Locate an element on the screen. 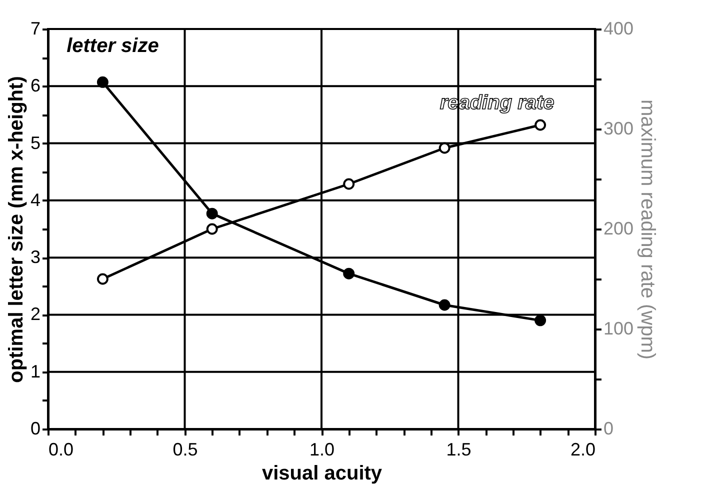  y-tick-label: 1 is located at coordinates (35, 371).